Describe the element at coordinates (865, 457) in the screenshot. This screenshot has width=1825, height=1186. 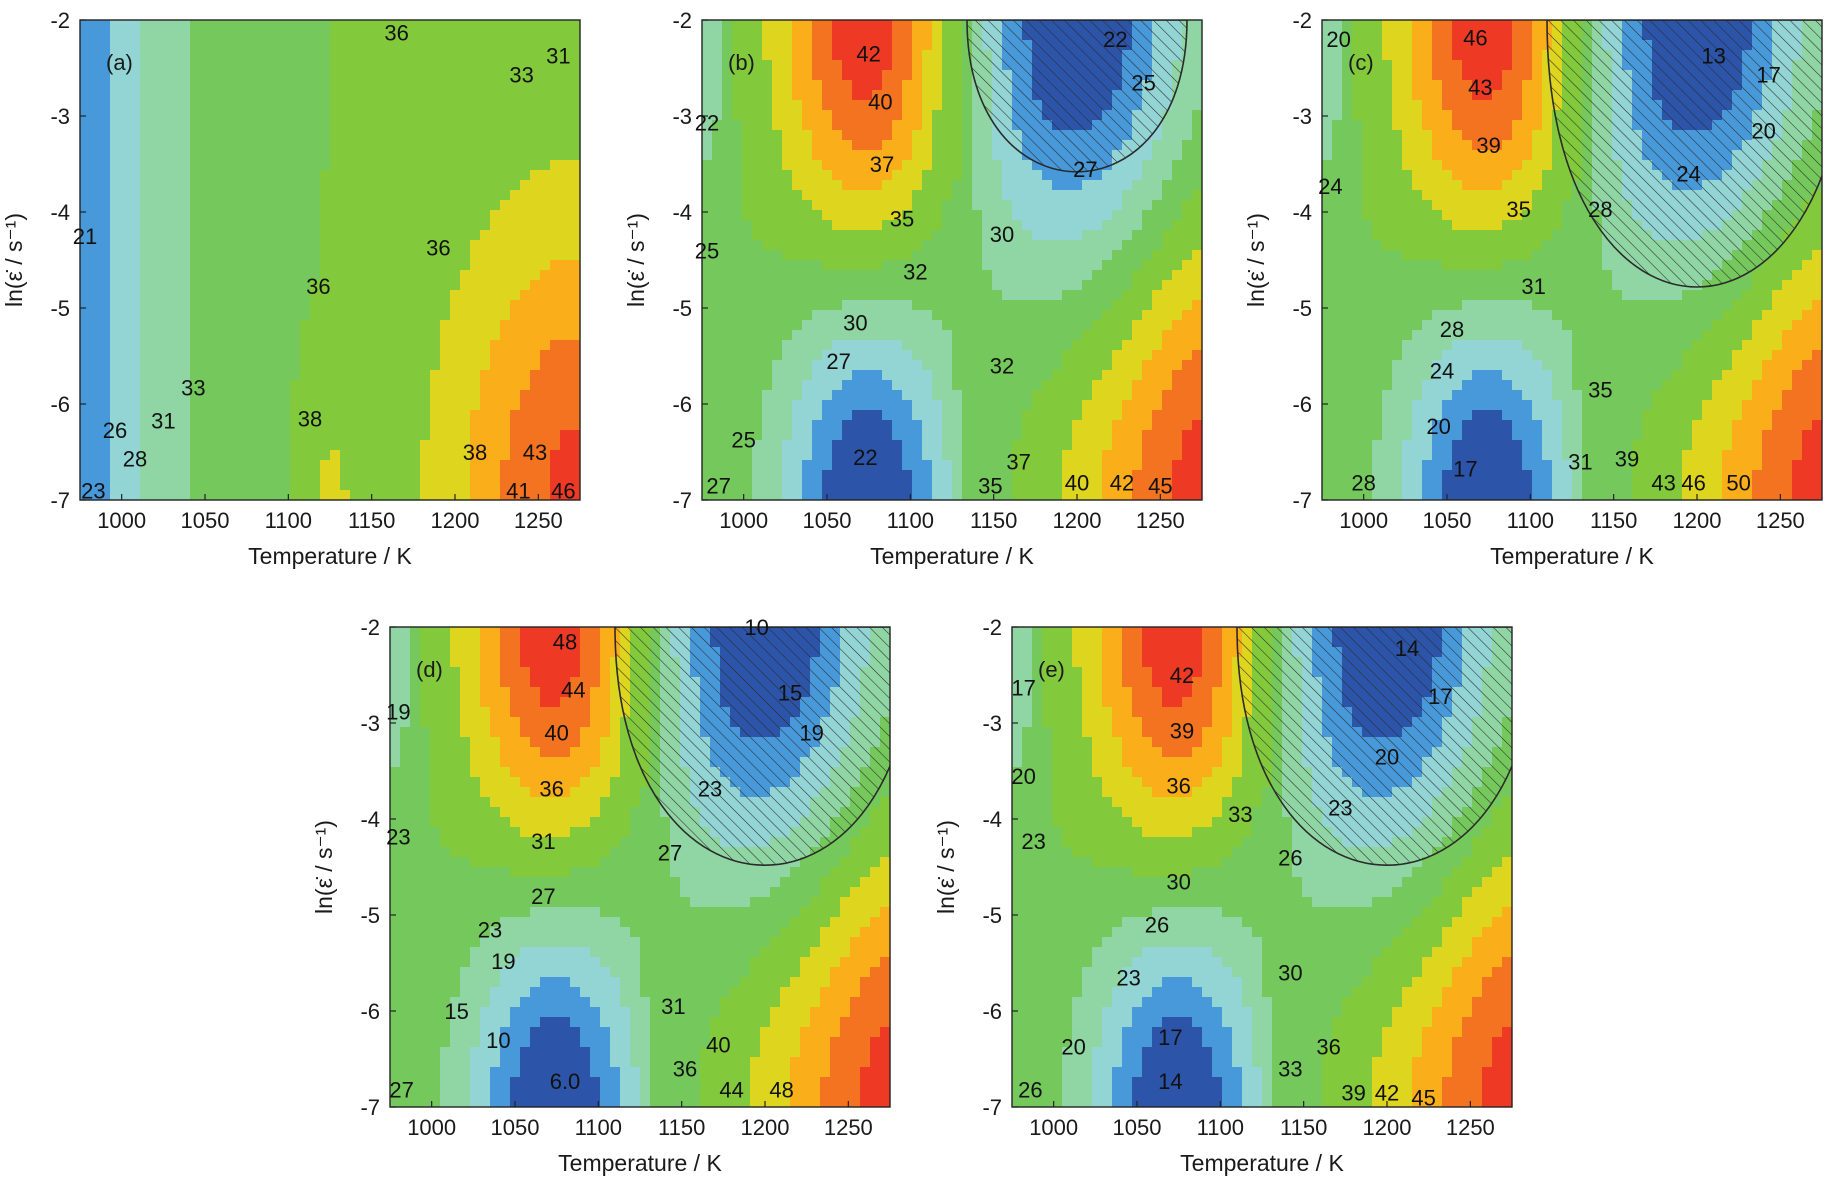
I see `contour-label: 22` at that location.